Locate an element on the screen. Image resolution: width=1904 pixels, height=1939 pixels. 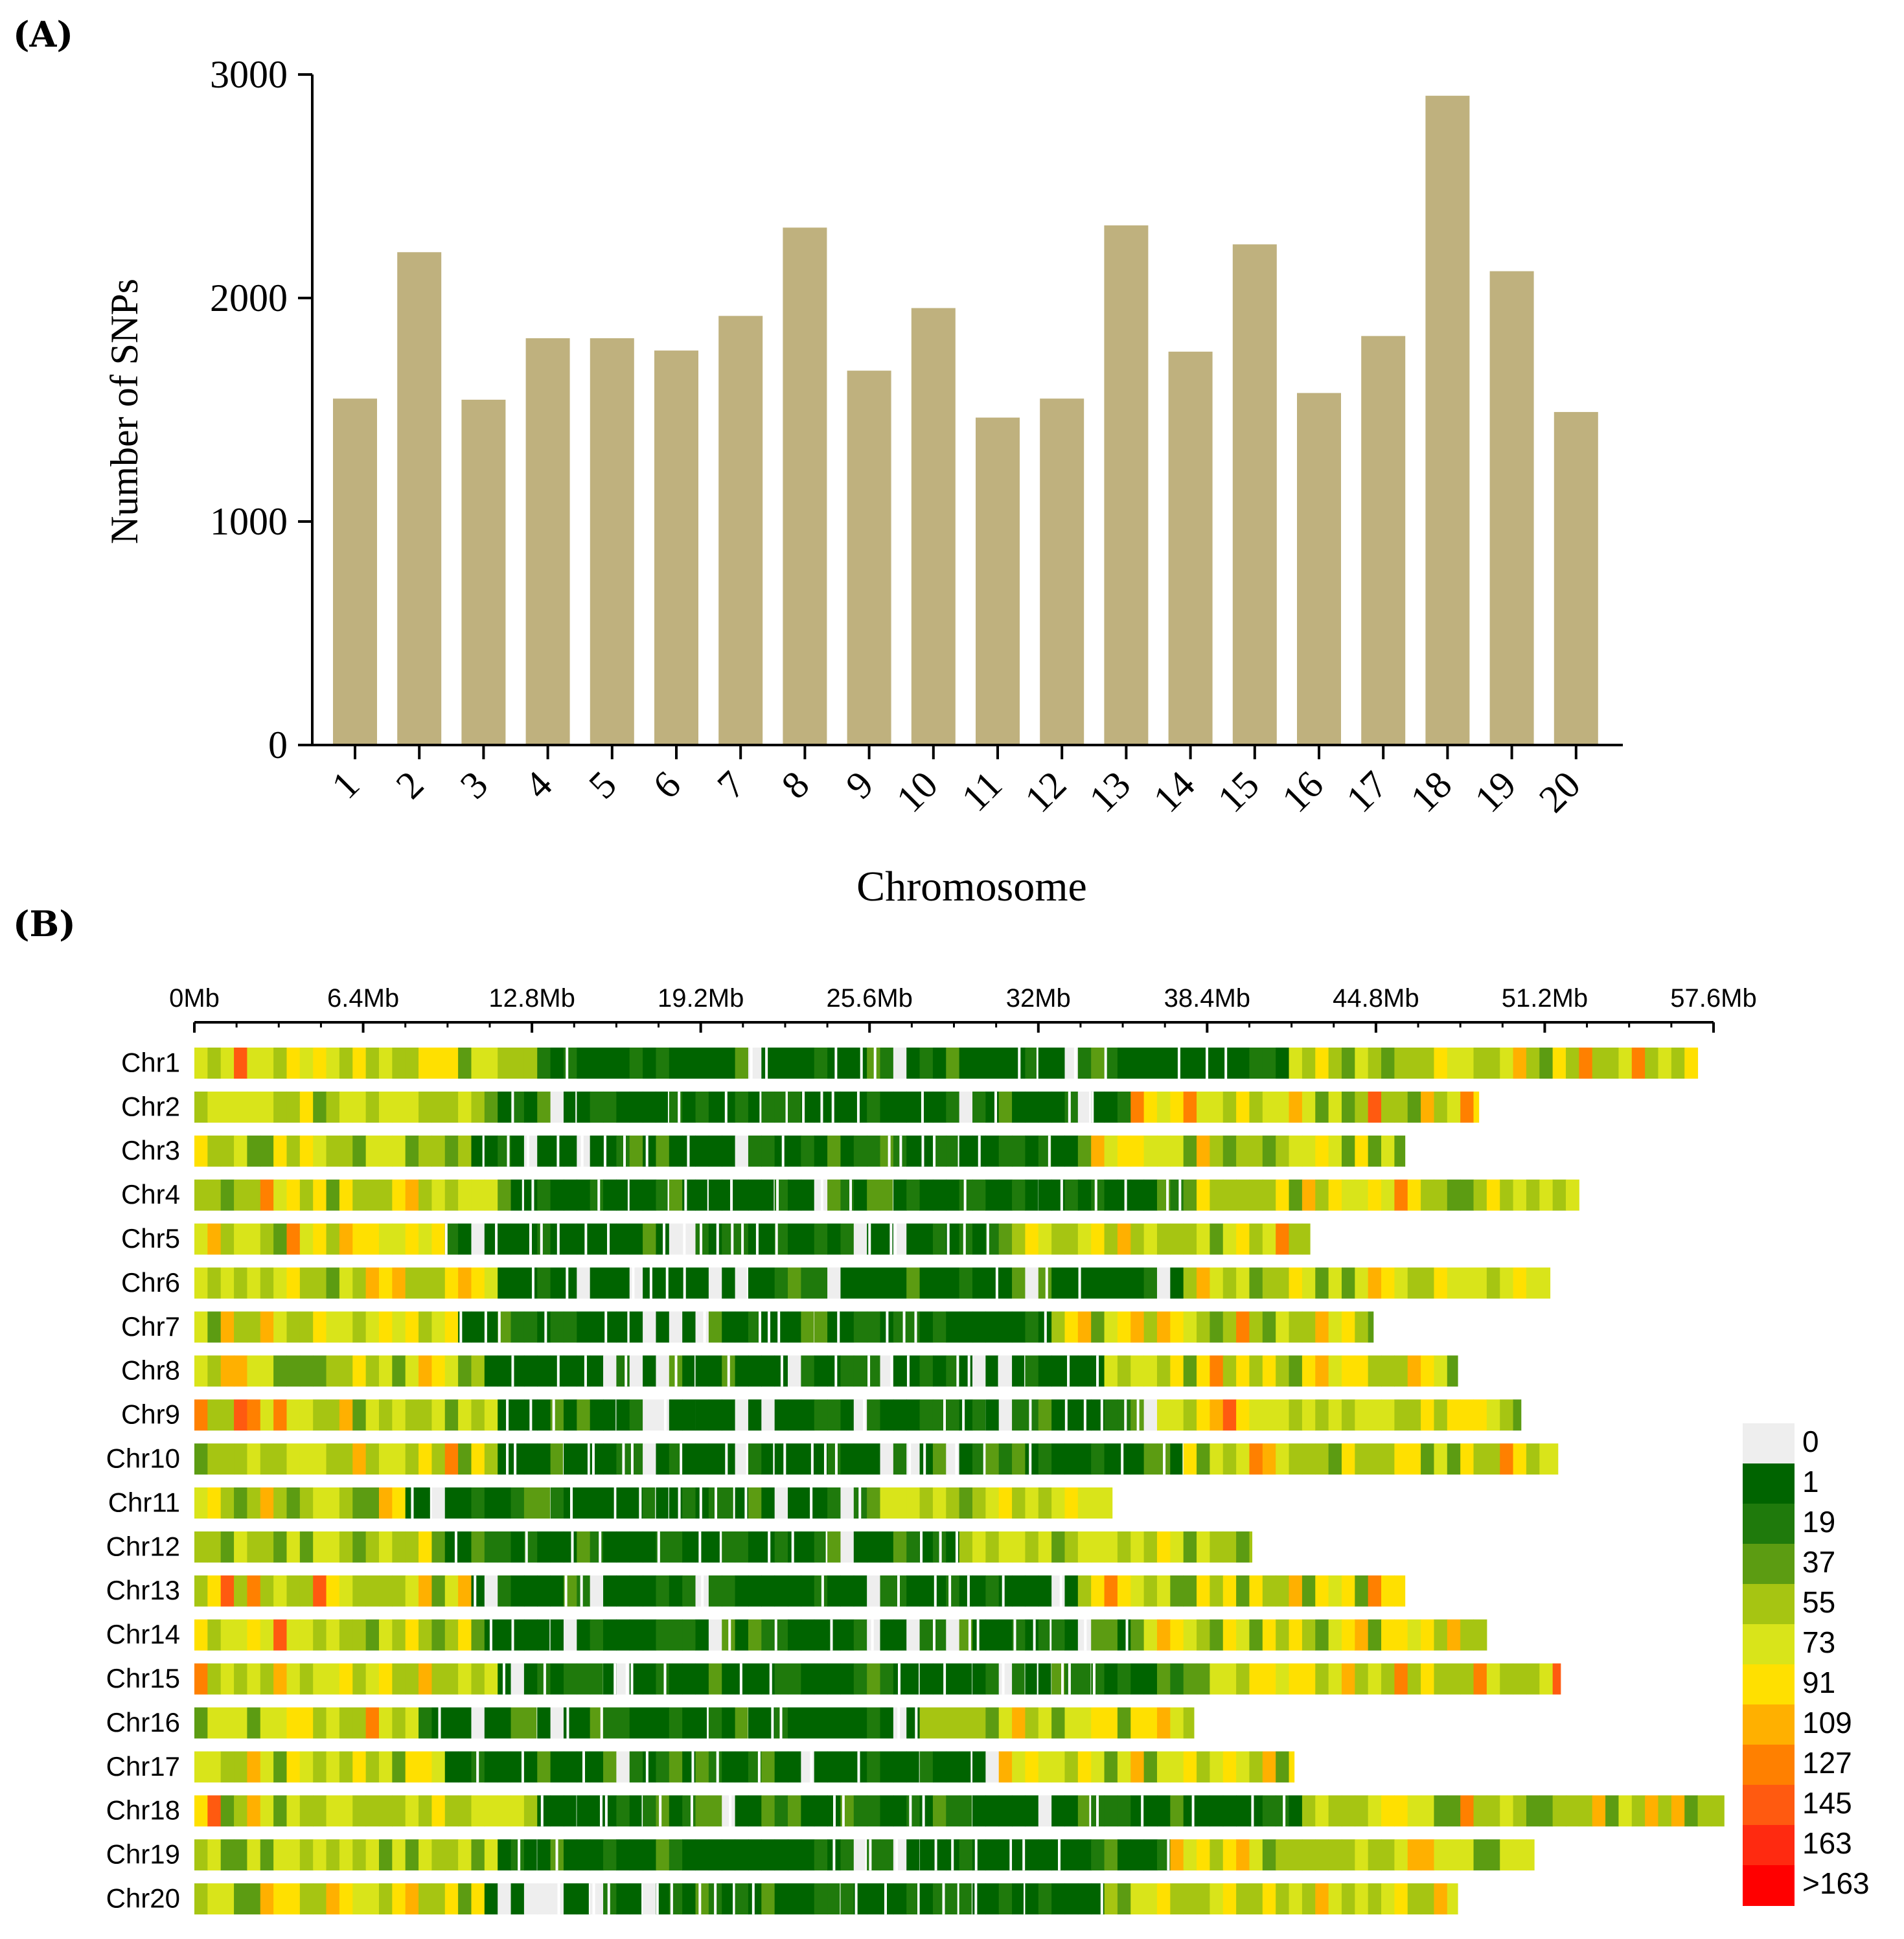
chromosome-label: Chr5 is located at coordinates (150, 1238).